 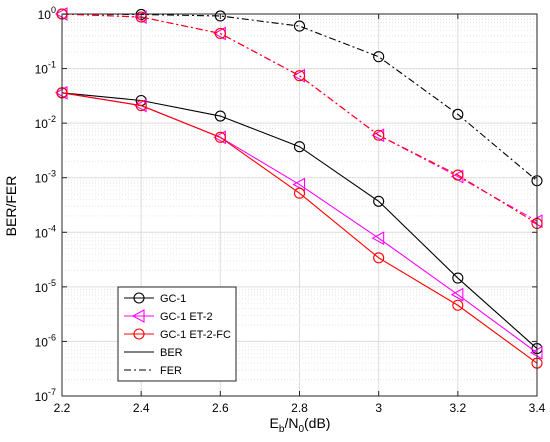 I want to click on x-label-tail: (dB), so click(x=317, y=423).